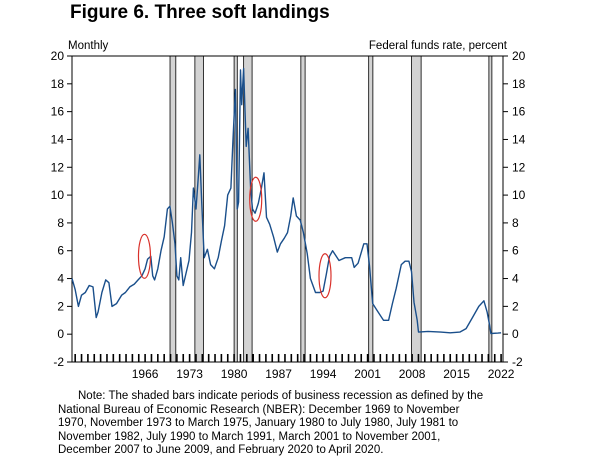 This screenshot has height=471, width=602. Describe the element at coordinates (367, 374) in the screenshot. I see `x-tick-label: 2001` at that location.